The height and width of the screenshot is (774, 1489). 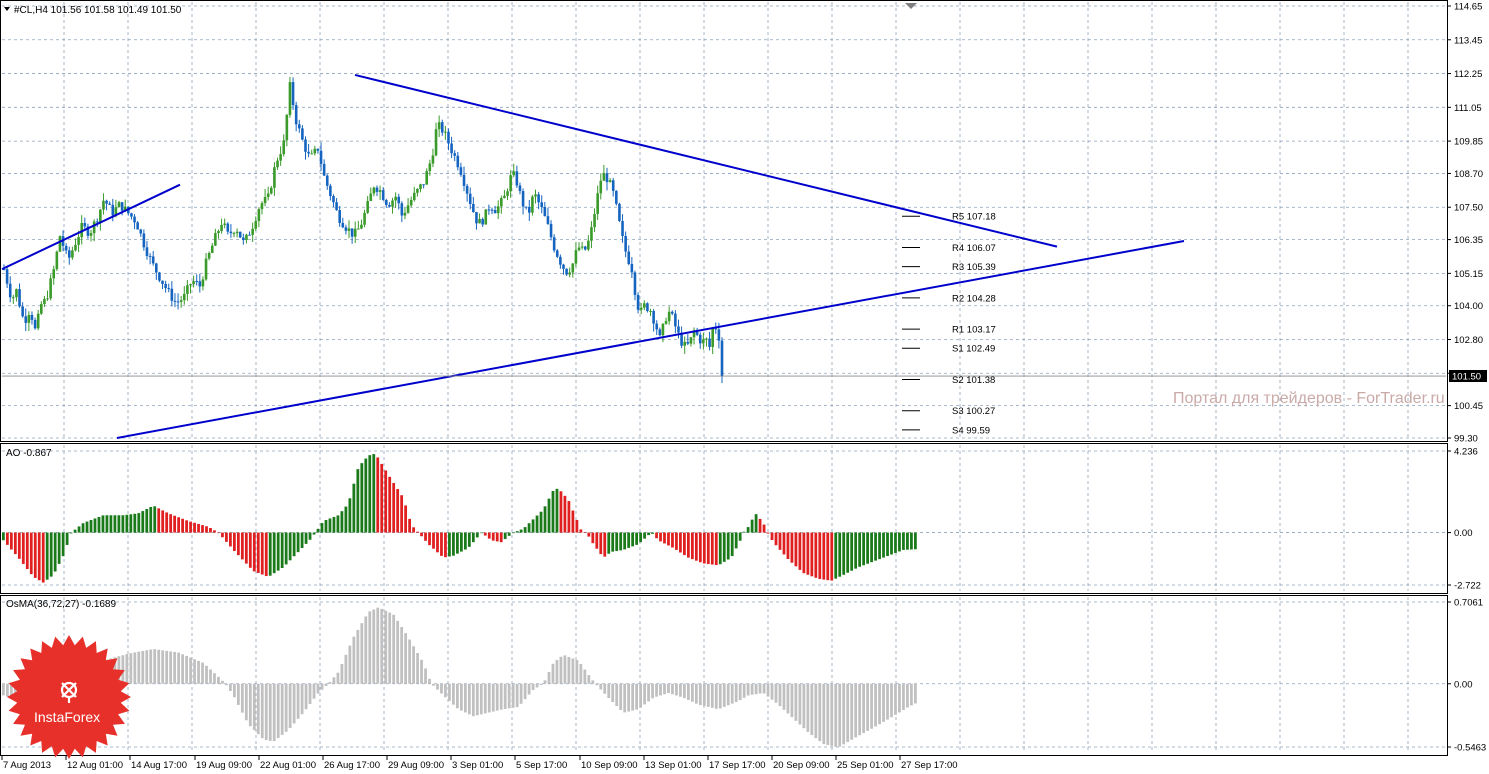 I want to click on time-tick-label: 12 Aug 01:00, so click(x=95, y=765).